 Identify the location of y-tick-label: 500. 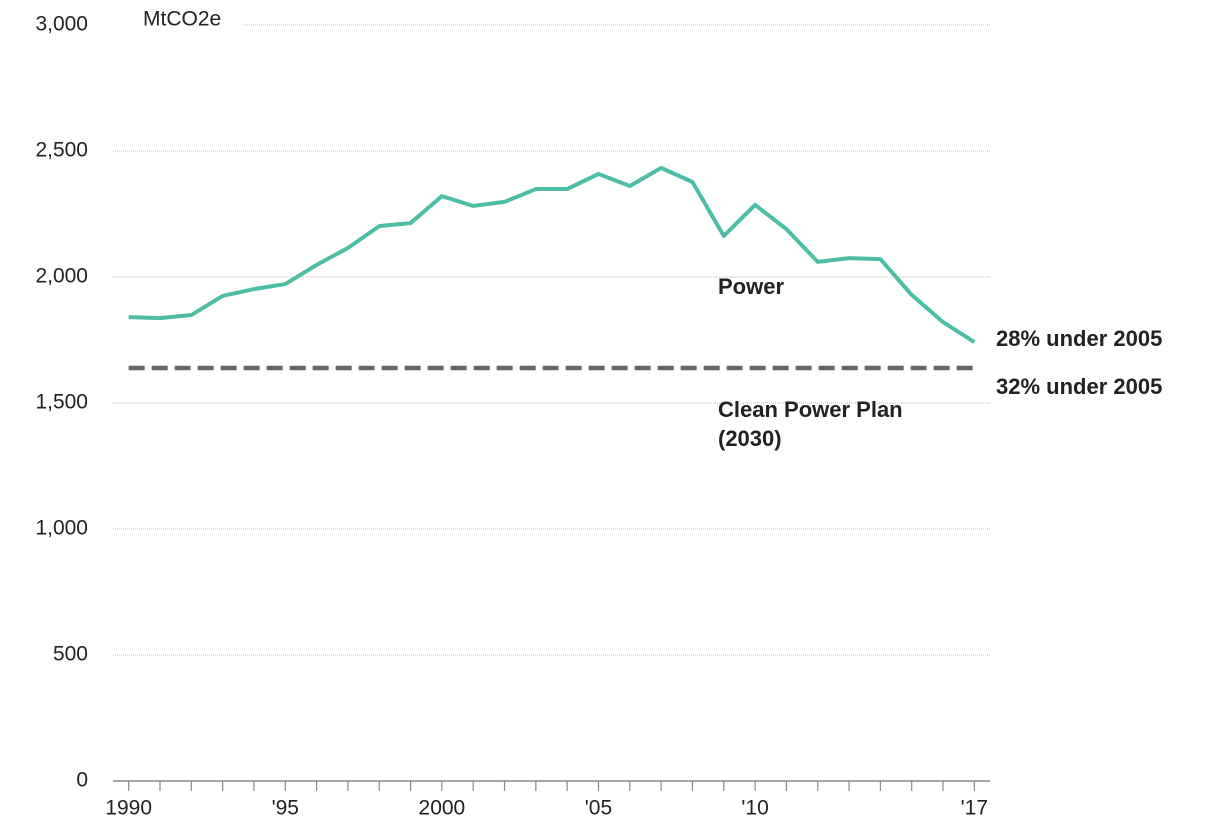
(70, 654).